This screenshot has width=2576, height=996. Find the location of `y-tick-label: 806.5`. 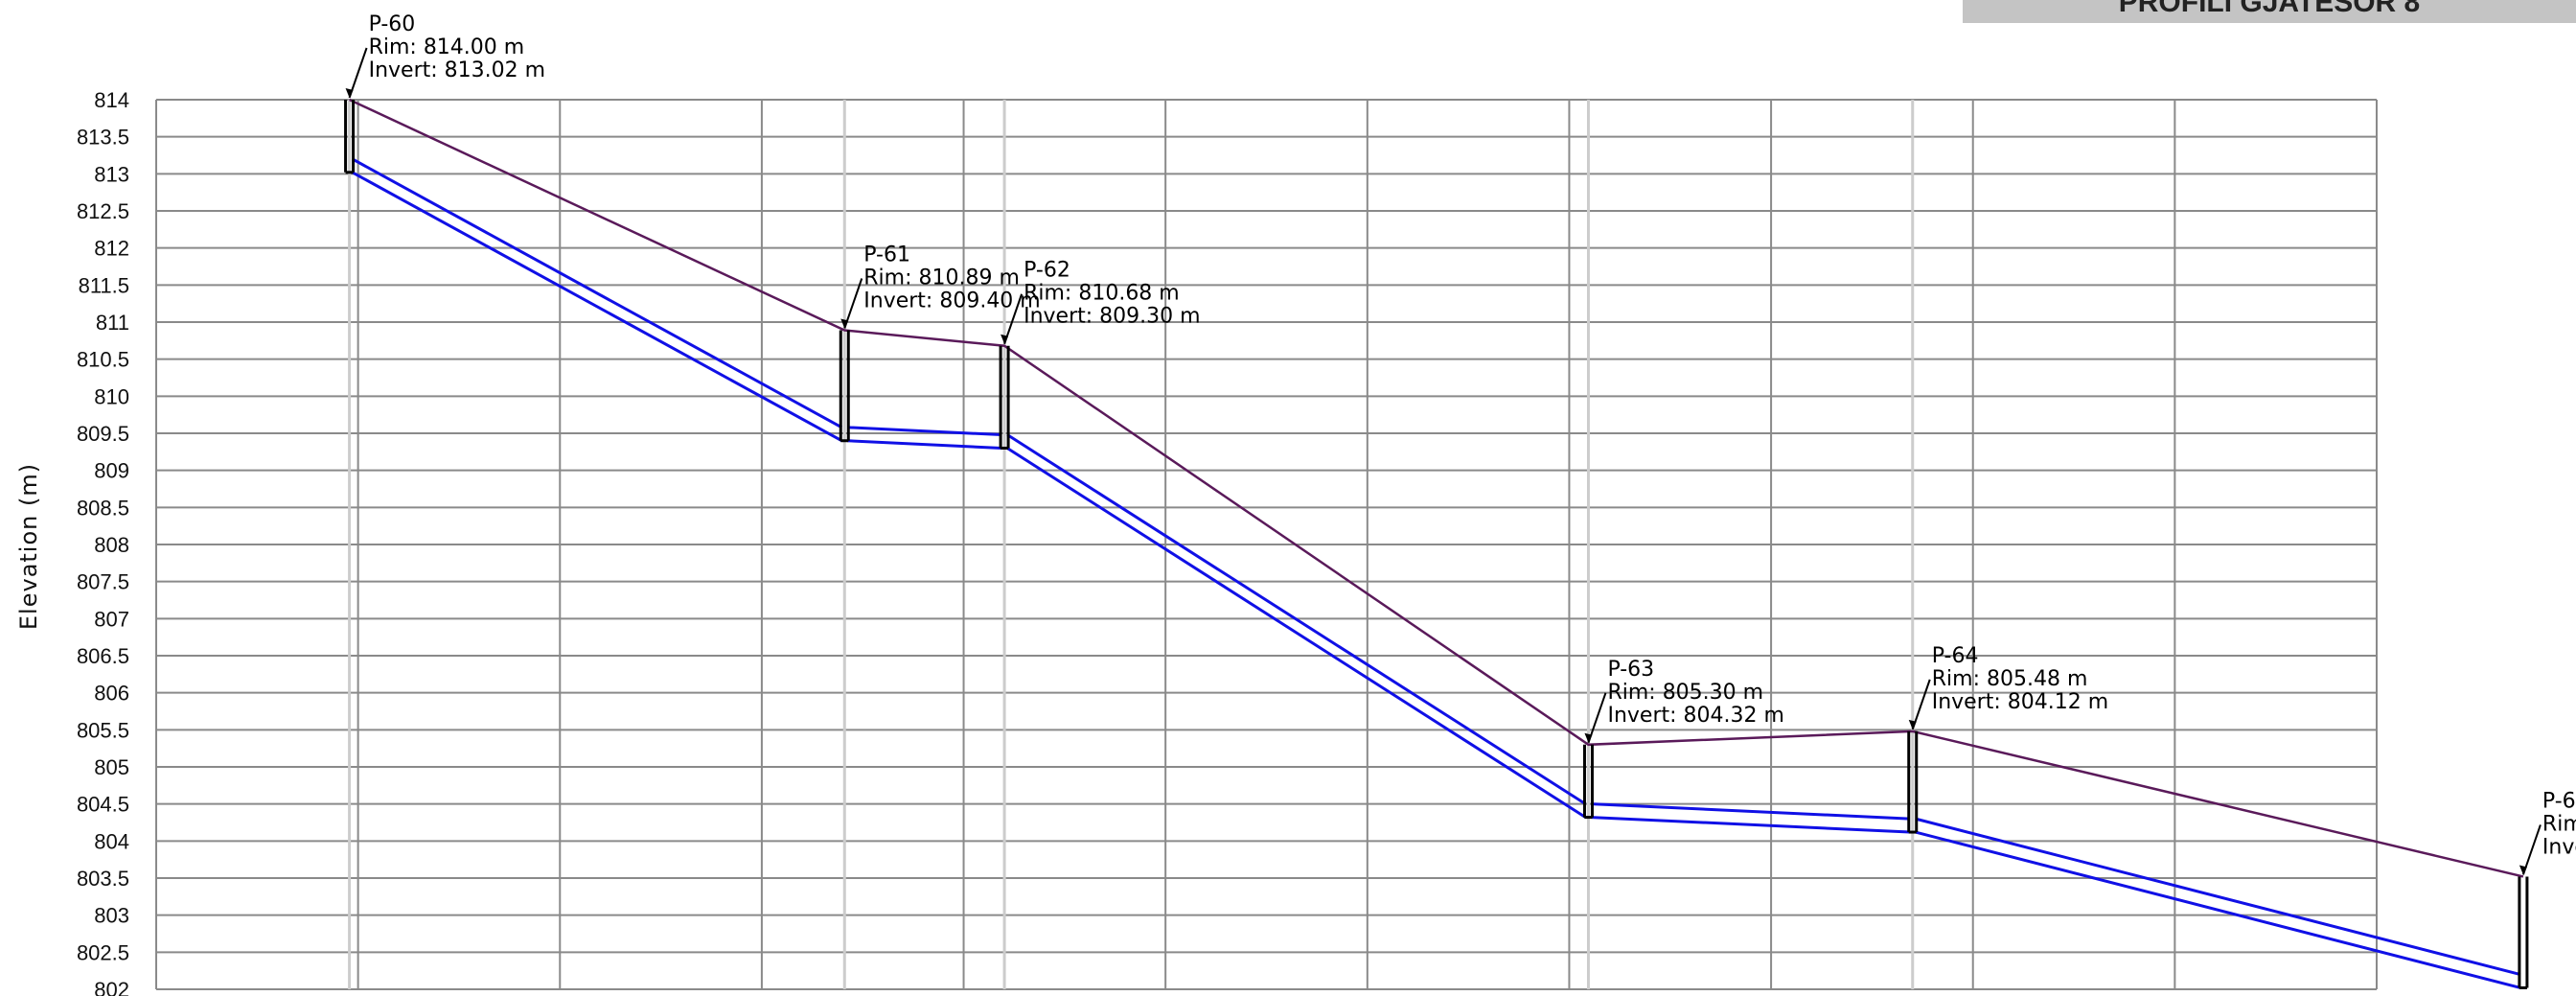

y-tick-label: 806.5 is located at coordinates (103, 656).